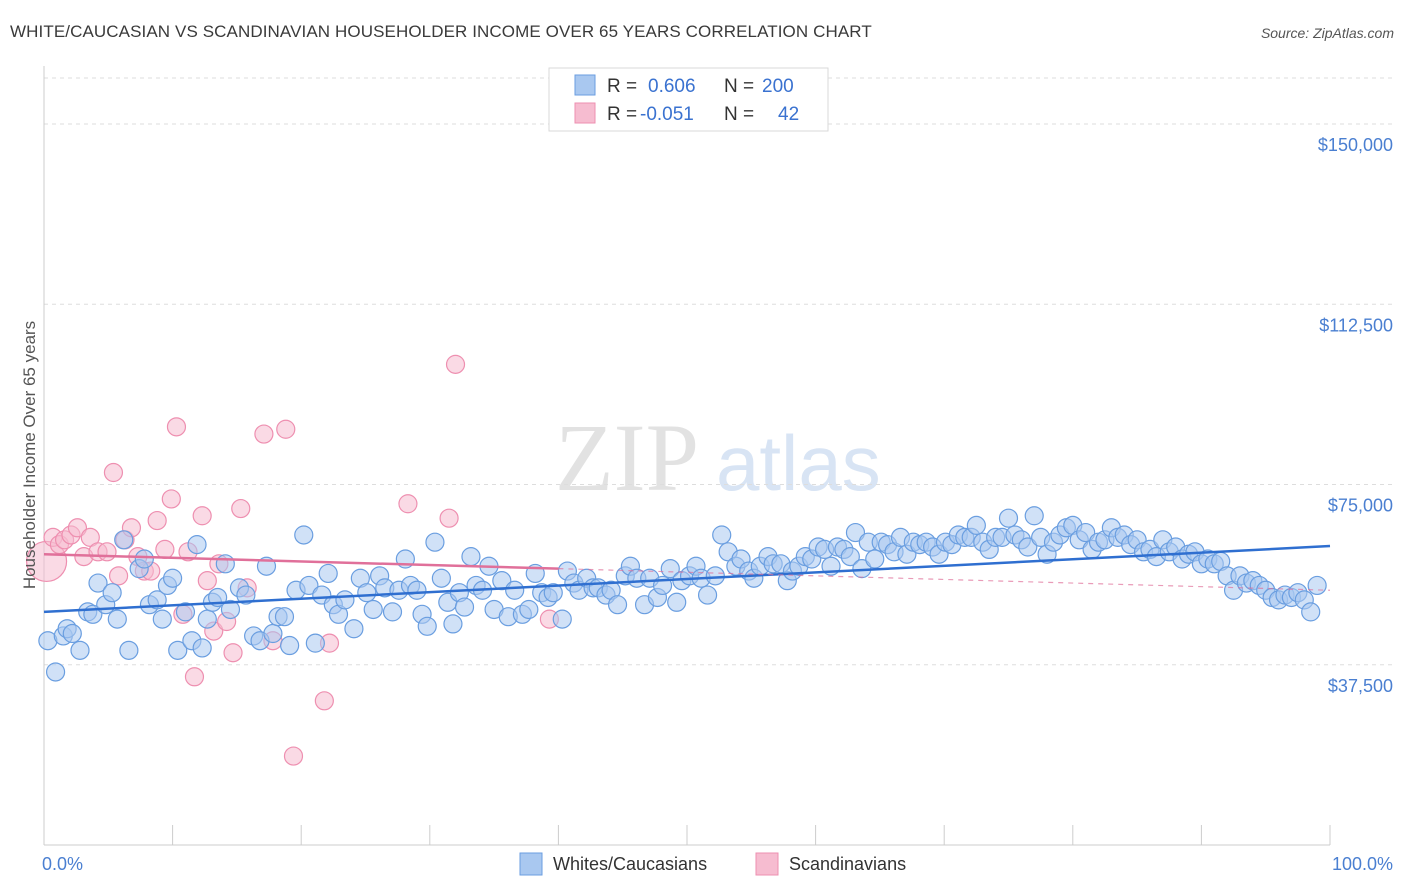 This screenshot has height=892, width=1406. I want to click on legend-n-value-0: 200, so click(778, 86).